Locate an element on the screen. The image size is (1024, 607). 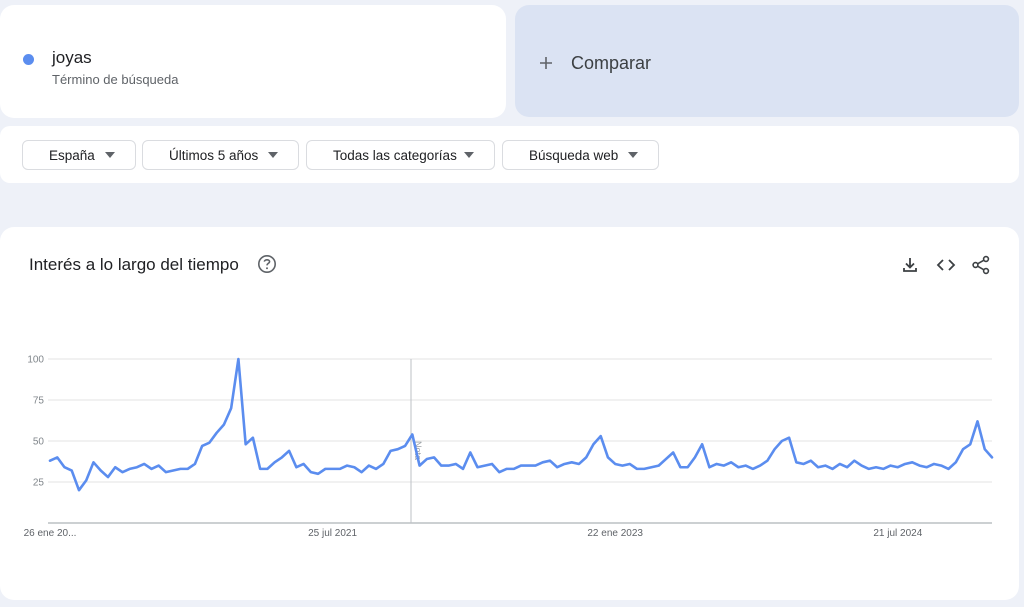
search-term-subtitle: Término de búsqueda is located at coordinates (115, 79).